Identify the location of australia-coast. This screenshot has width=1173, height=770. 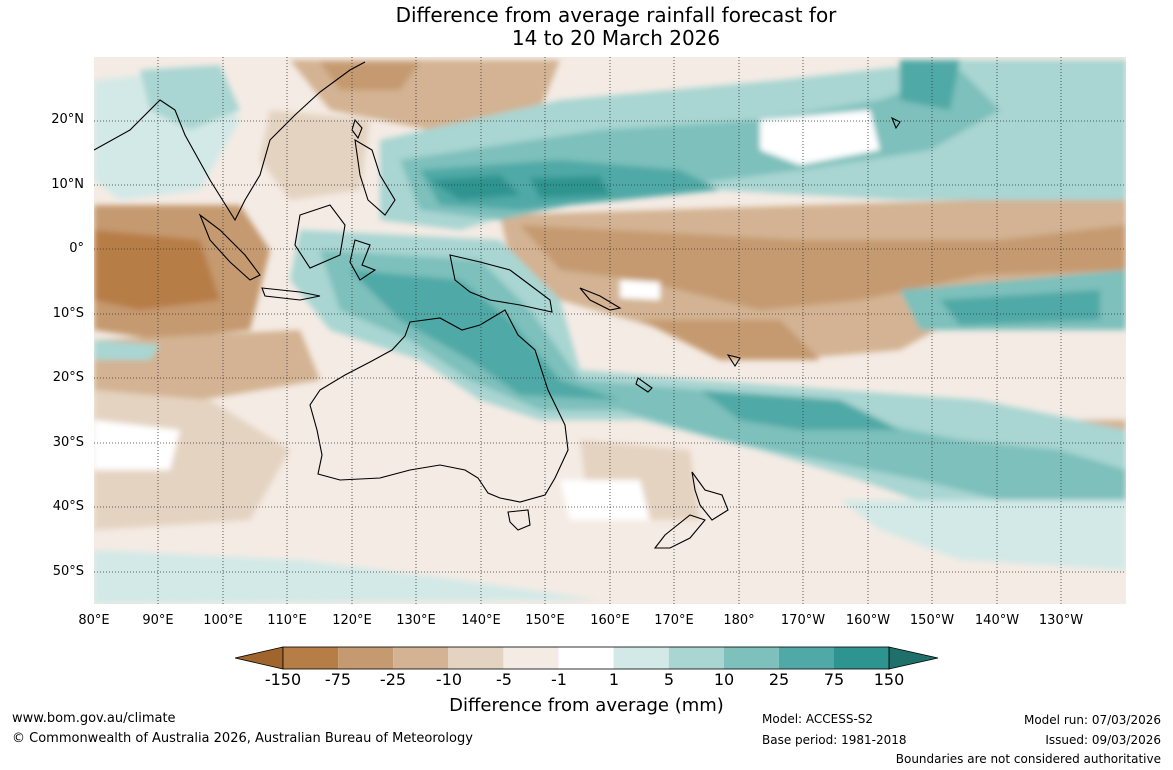
(439, 406).